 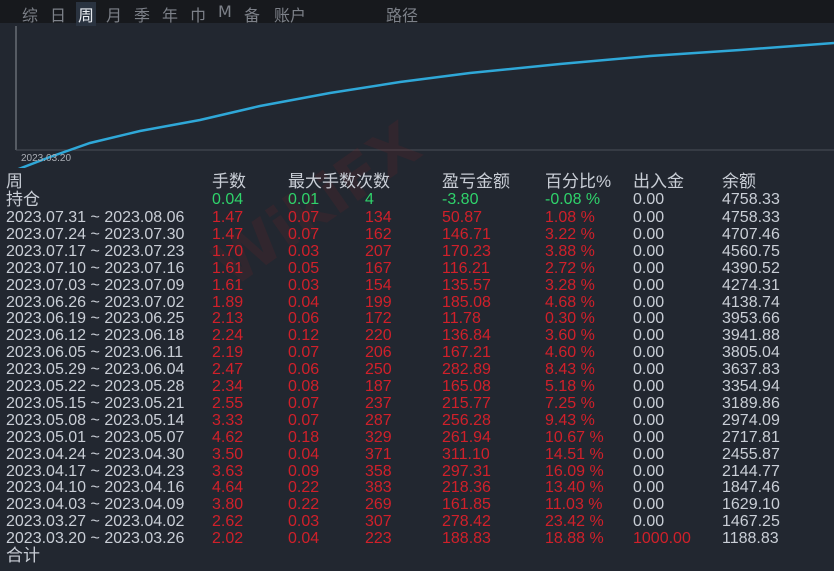 What do you see at coordinates (95, 403) in the screenshot?
I see `week-range: 2023.05.15 ~ 2023.05.21` at bounding box center [95, 403].